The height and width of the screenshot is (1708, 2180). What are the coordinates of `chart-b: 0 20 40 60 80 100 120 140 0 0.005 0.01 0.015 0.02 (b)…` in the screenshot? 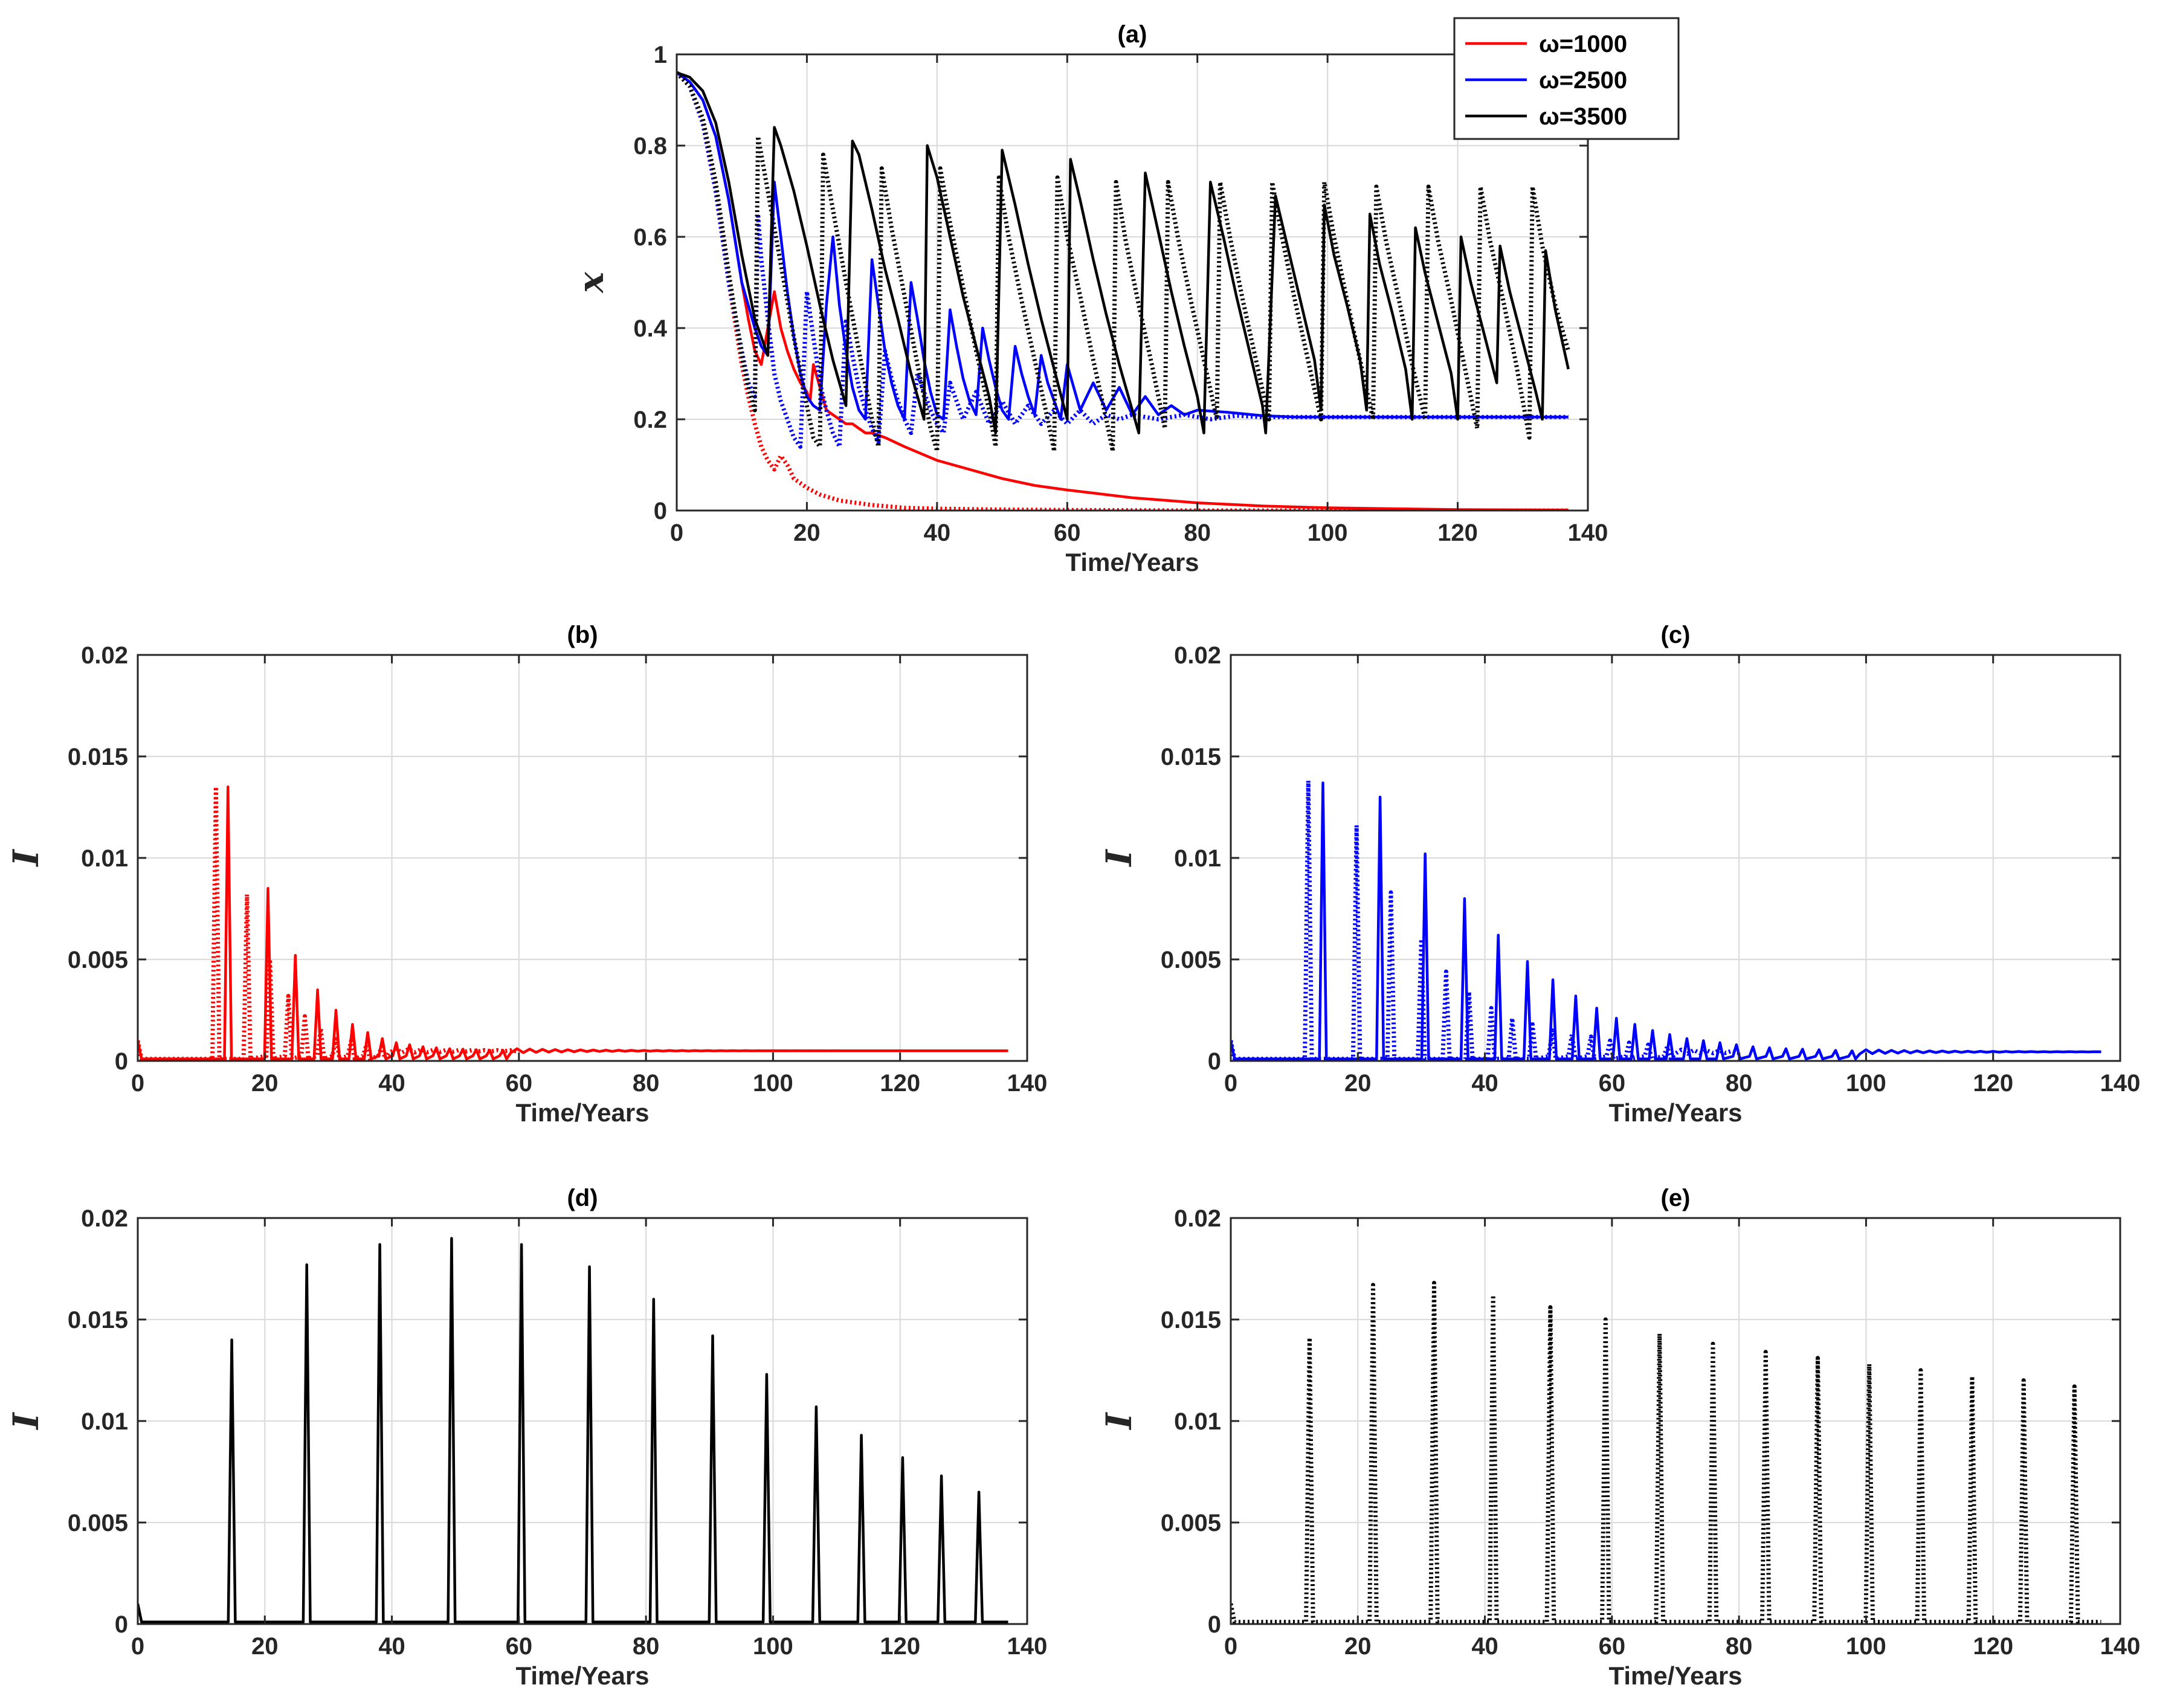 It's located at (526, 874).